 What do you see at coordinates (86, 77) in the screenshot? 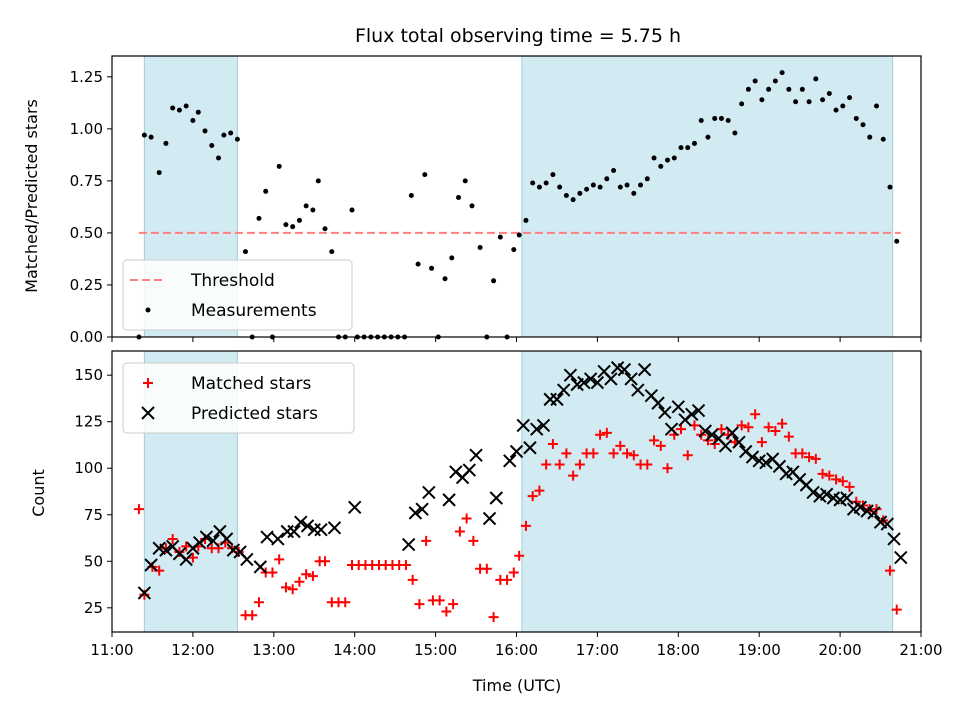
I see `y-tick-label: 1.25` at bounding box center [86, 77].